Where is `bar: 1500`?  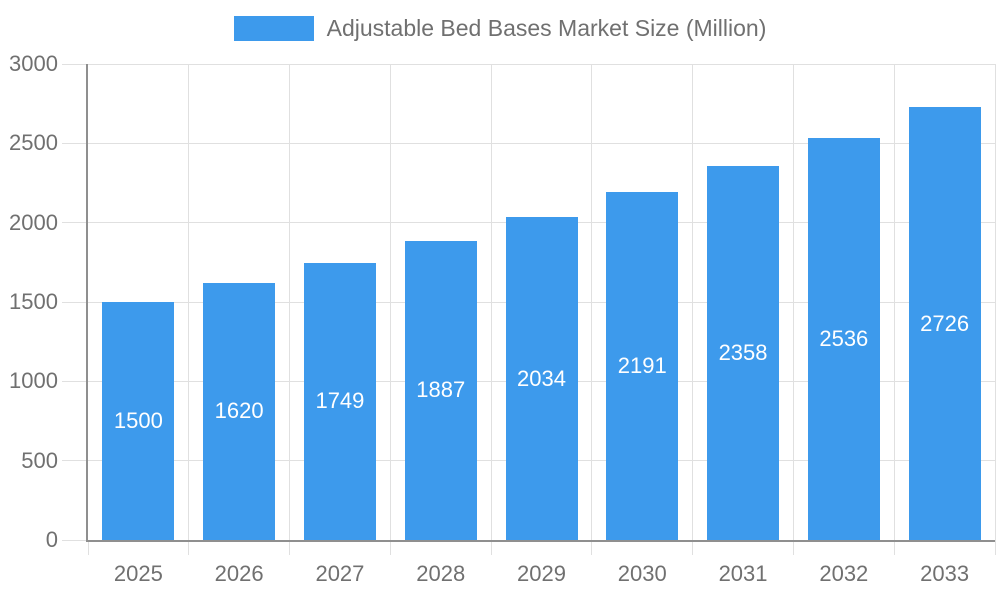 bar: 1500 is located at coordinates (138, 421).